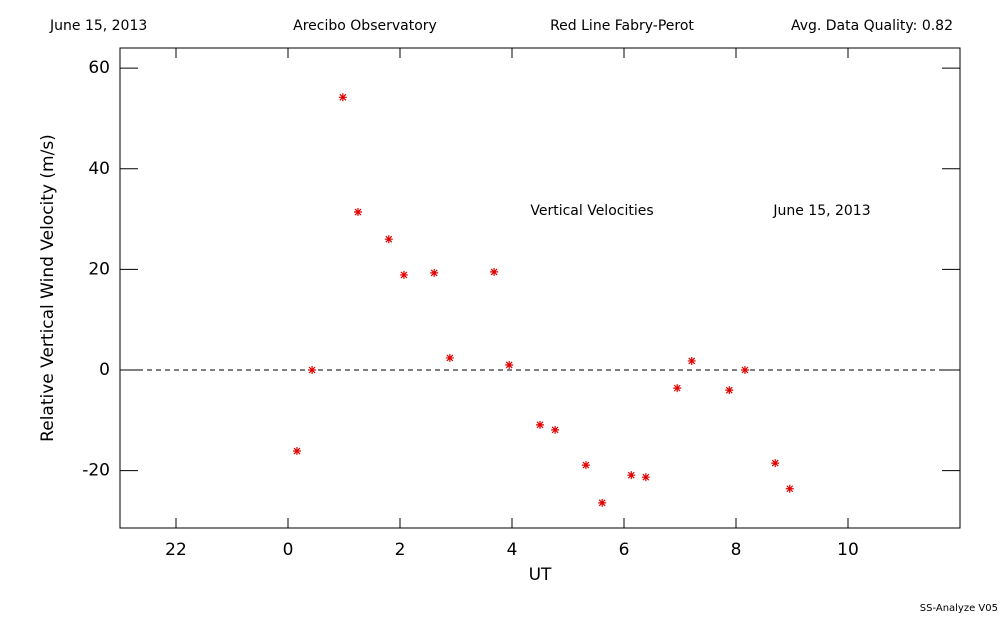 This screenshot has height=625, width=1000. What do you see at coordinates (591, 211) in the screenshot?
I see `annotation: Vertical Velocities` at bounding box center [591, 211].